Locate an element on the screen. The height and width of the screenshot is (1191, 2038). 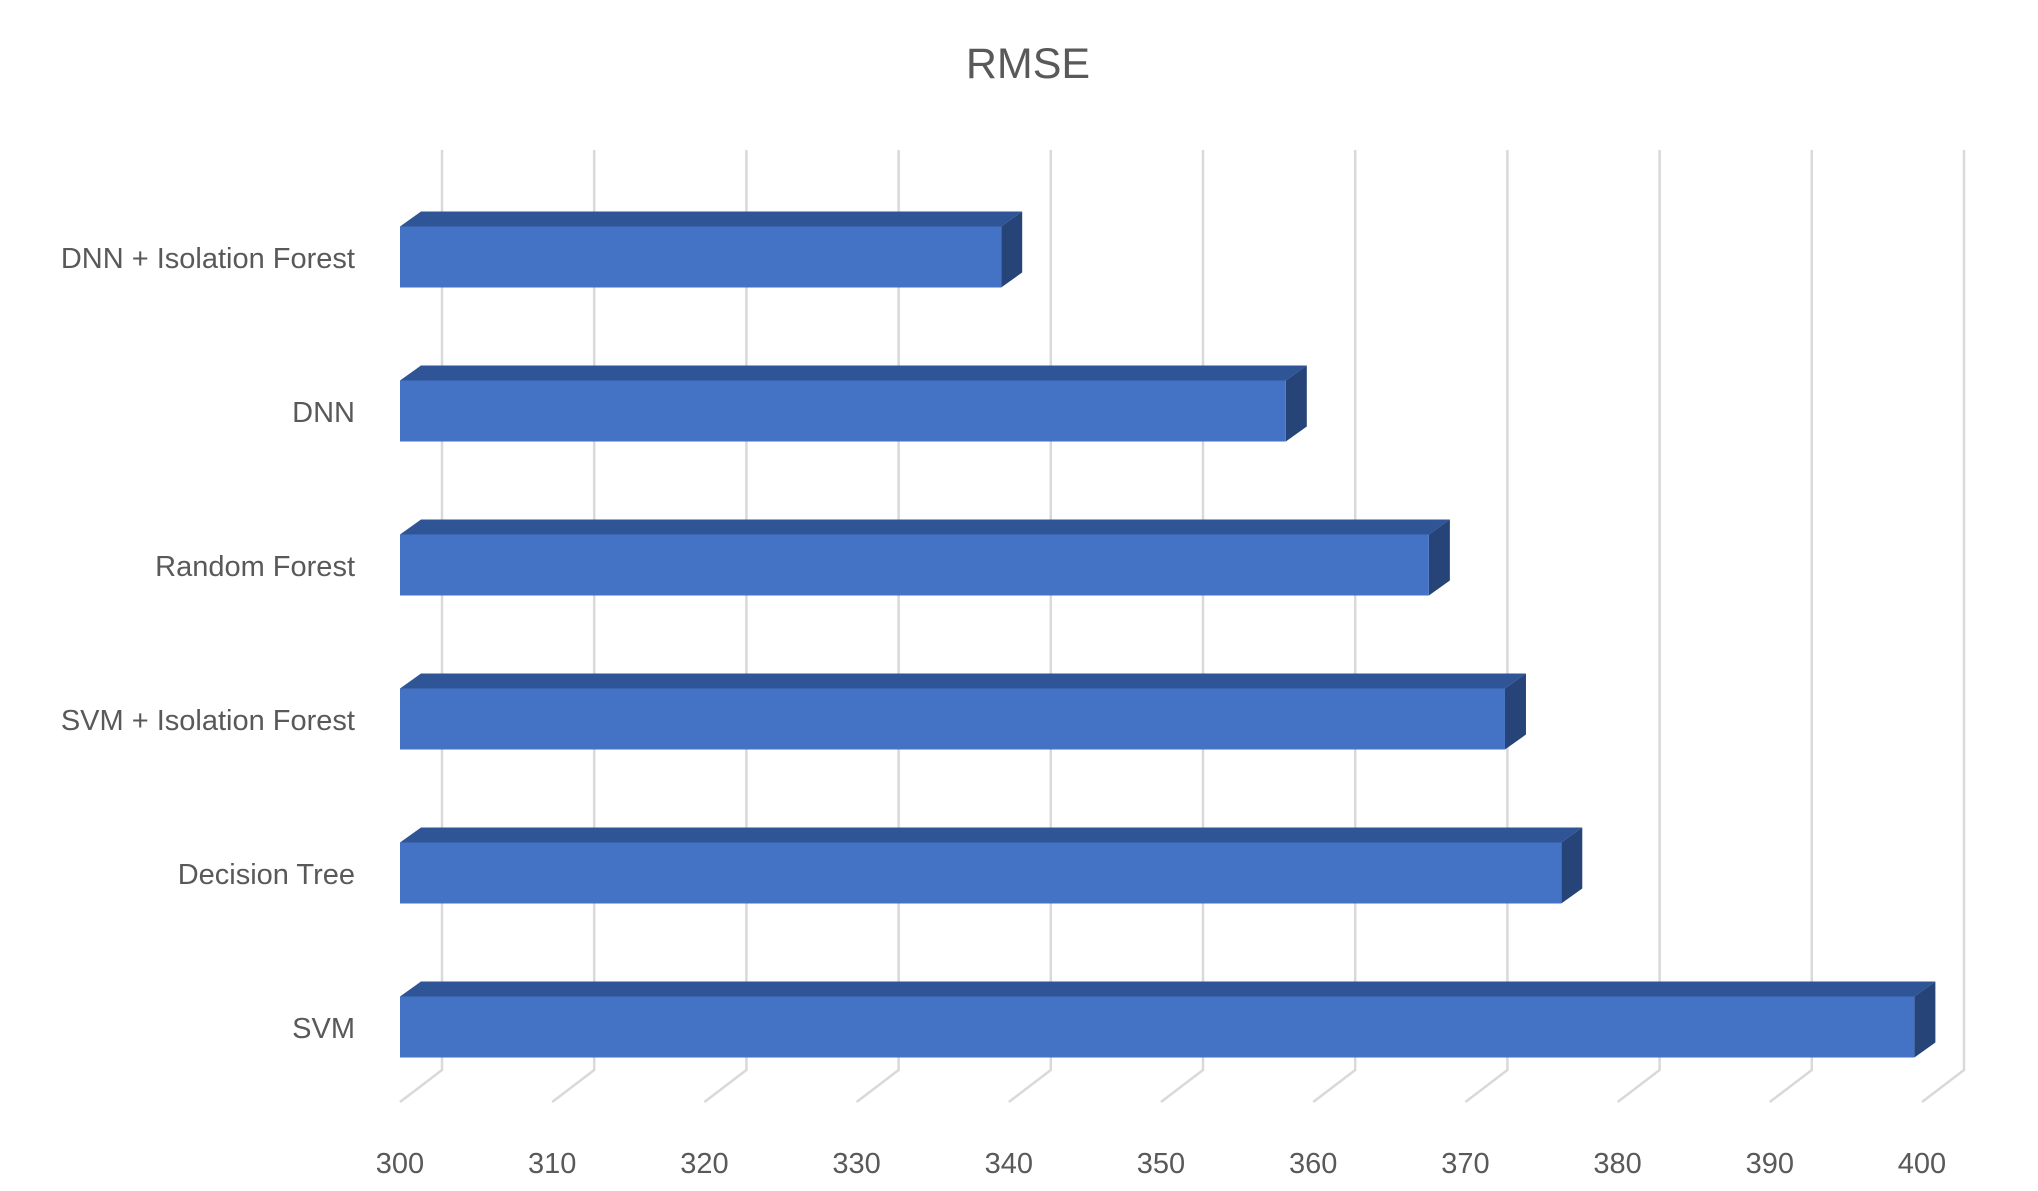
category-label: SVM is located at coordinates (323, 1029).